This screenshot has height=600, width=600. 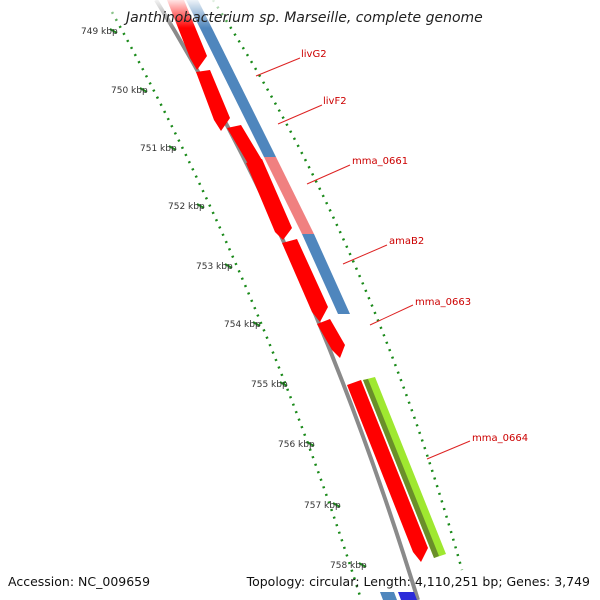 What do you see at coordinates (401, 468) in the screenshot?
I see `feature-green-shade` at bounding box center [401, 468].